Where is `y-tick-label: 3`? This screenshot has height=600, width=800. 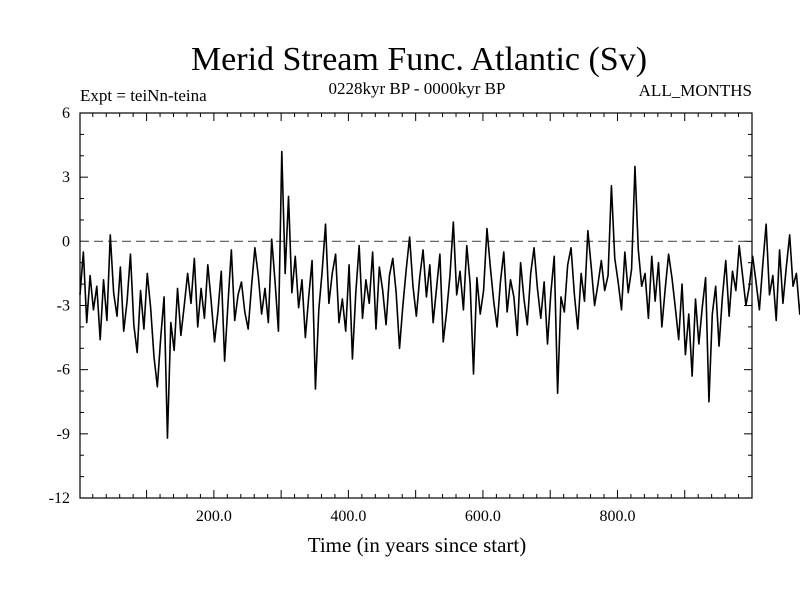
y-tick-label: 3 is located at coordinates (66, 177).